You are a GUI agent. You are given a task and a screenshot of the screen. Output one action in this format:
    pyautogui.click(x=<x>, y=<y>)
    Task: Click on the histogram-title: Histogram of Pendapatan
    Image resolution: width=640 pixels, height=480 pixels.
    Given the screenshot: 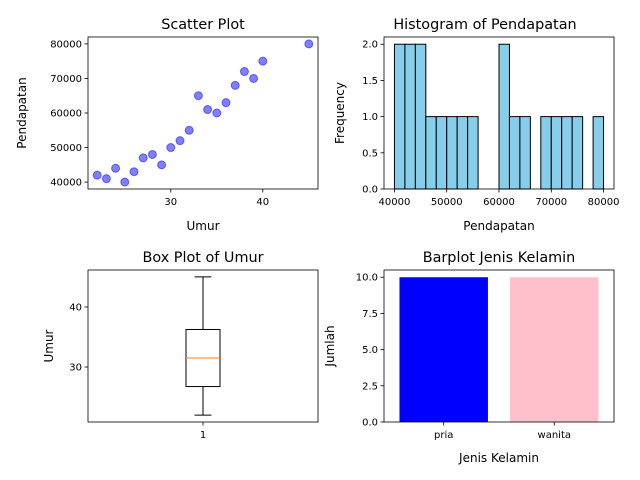 What is the action you would take?
    pyautogui.click(x=484, y=25)
    